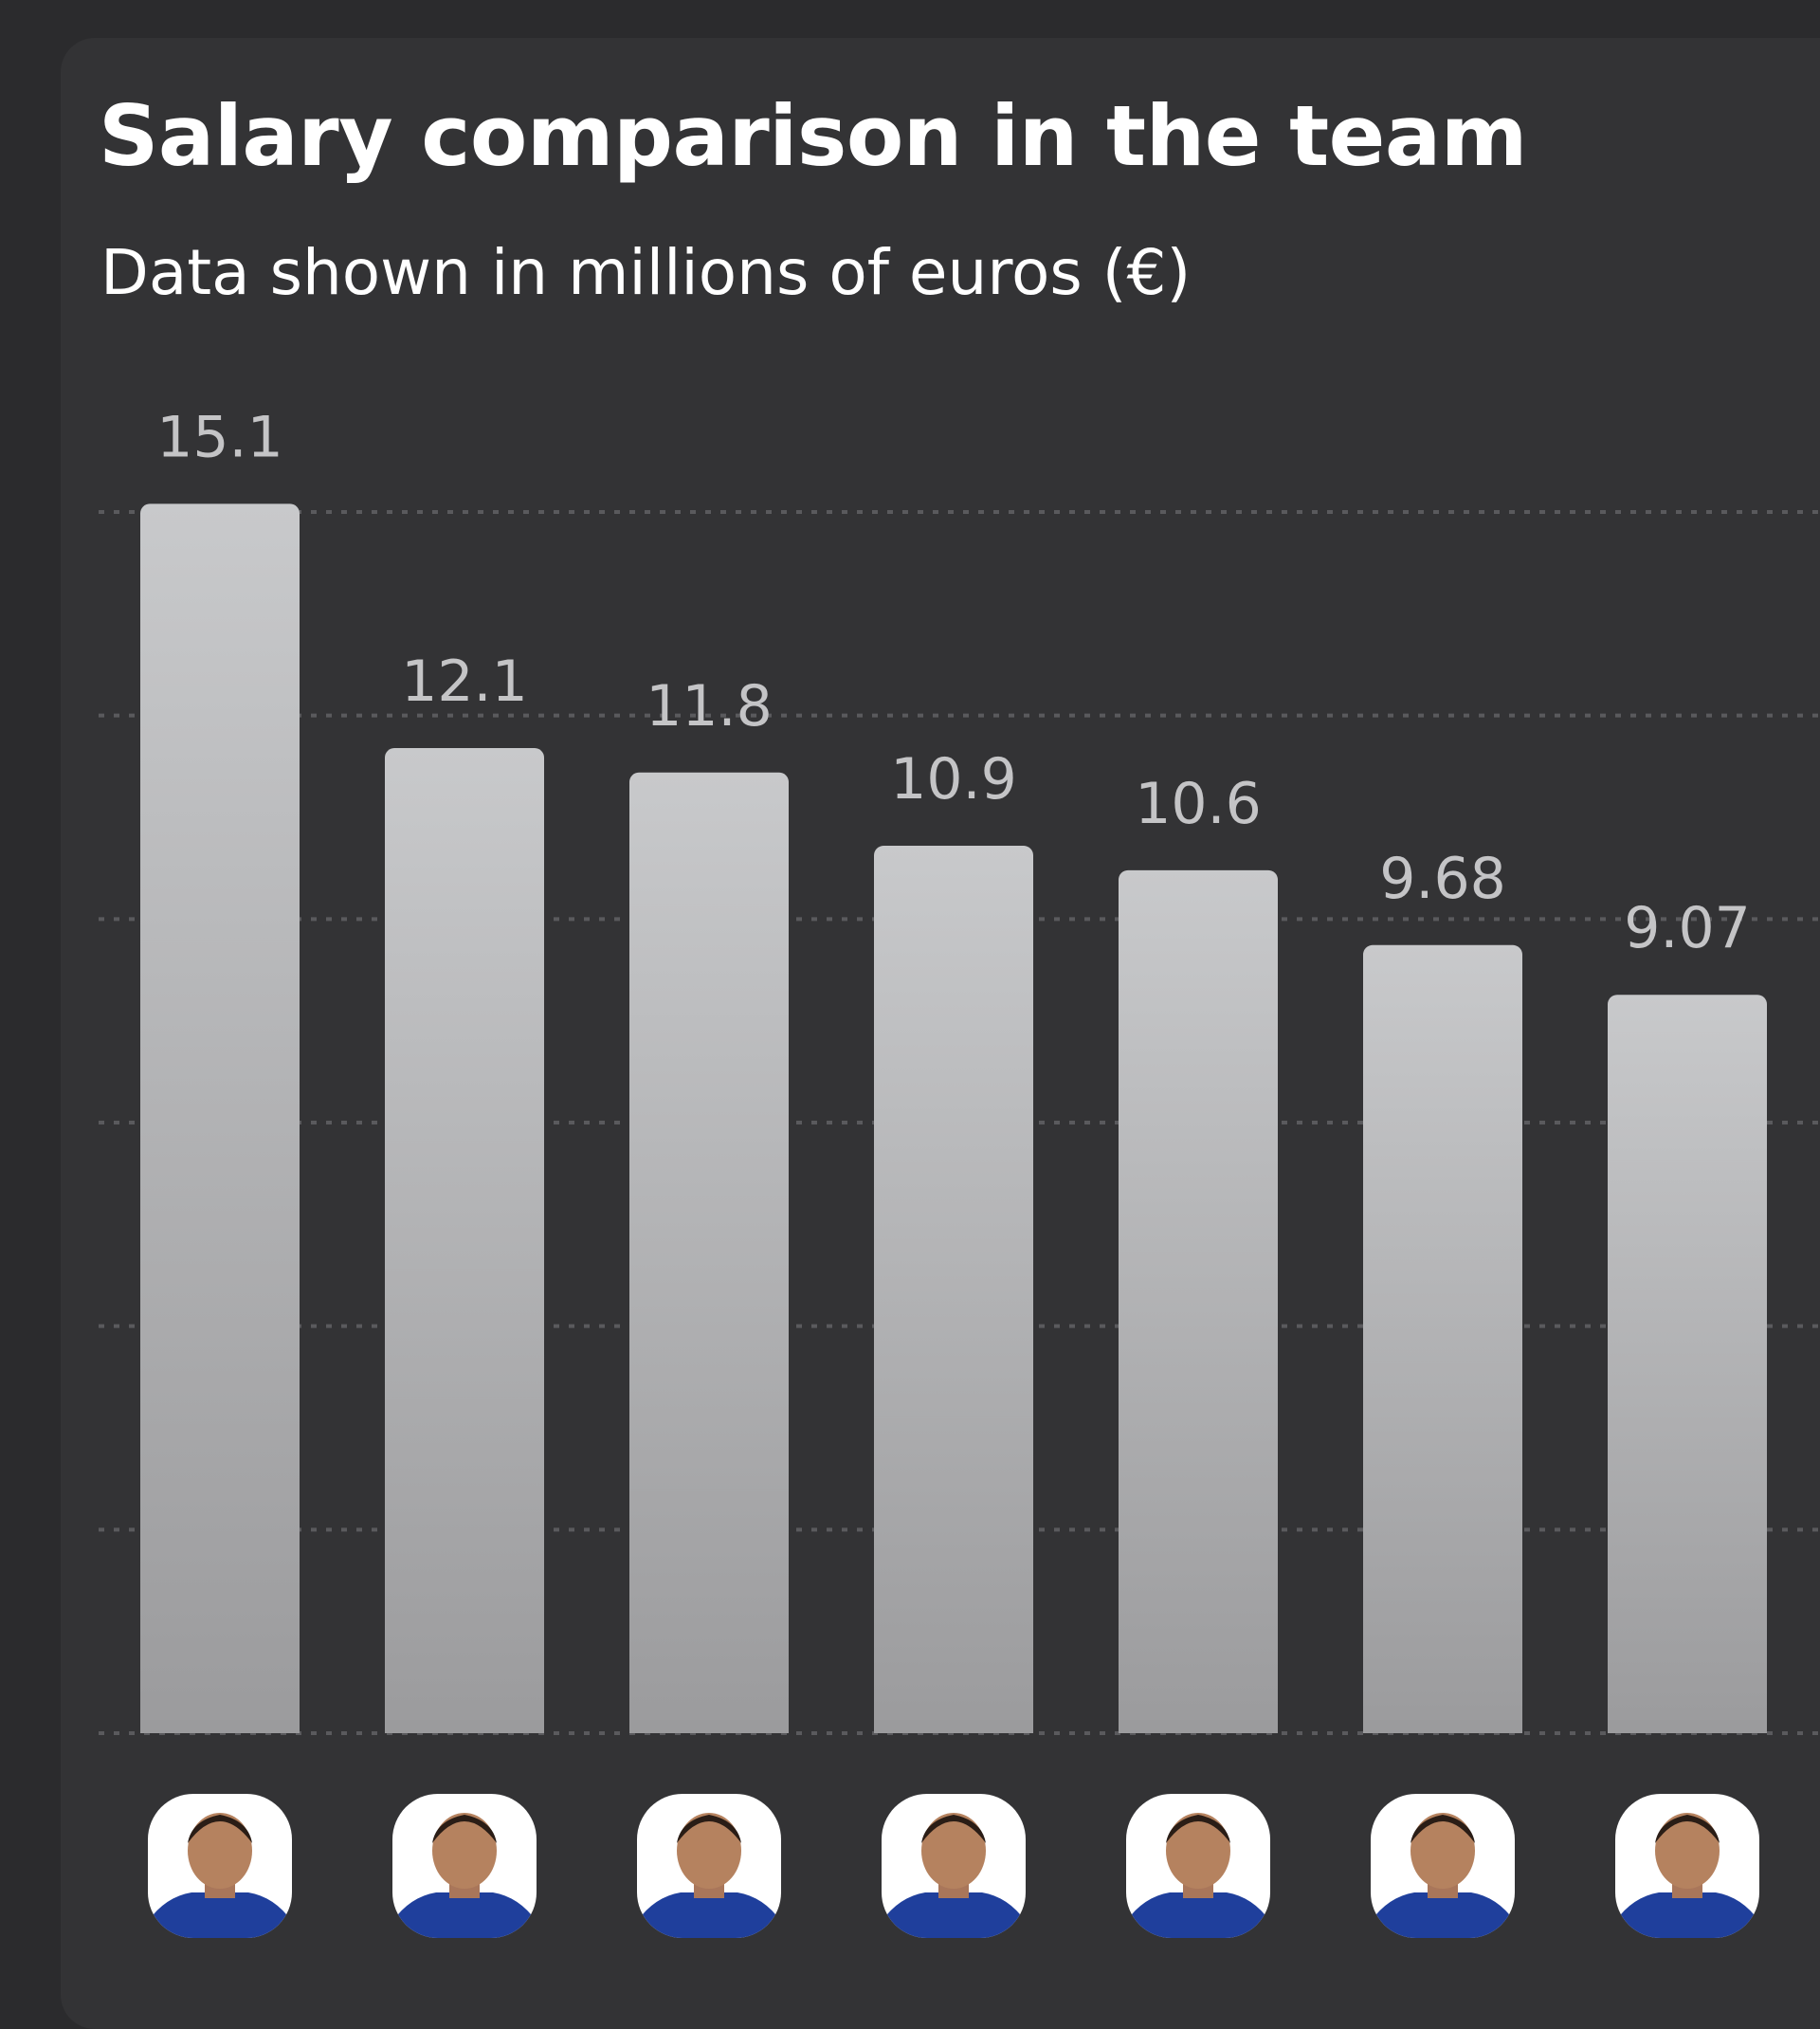 The width and height of the screenshot is (1820, 2029). What do you see at coordinates (709, 706) in the screenshot?
I see `bar-value-label: 11.8` at bounding box center [709, 706].